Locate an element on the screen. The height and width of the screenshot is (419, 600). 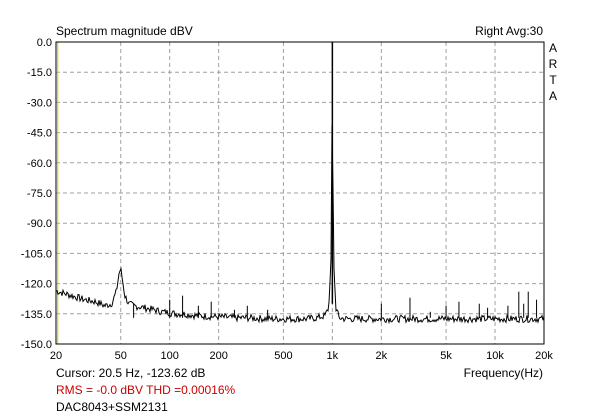
x-tick-label: 50 is located at coordinates (121, 356).